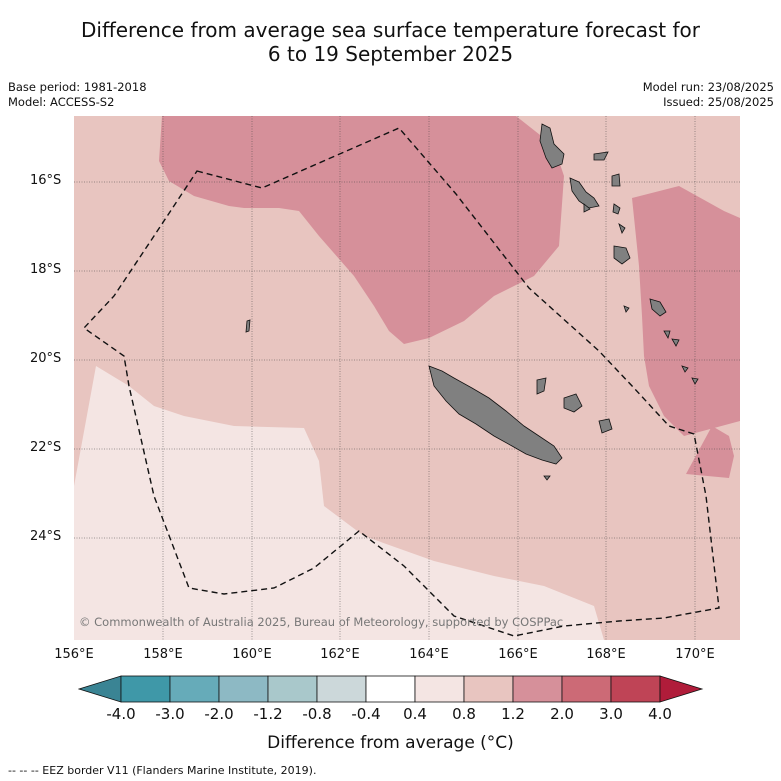 The image size is (781, 781). Describe the element at coordinates (46, 358) in the screenshot. I see `lat-label-20s: 20°S` at that location.